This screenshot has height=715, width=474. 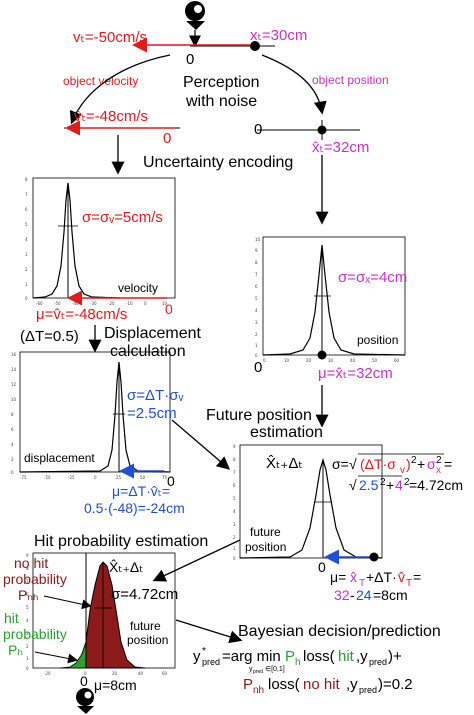 What do you see at coordinates (395, 684) in the screenshot?
I see `svg-text: )=0.2` at bounding box center [395, 684].